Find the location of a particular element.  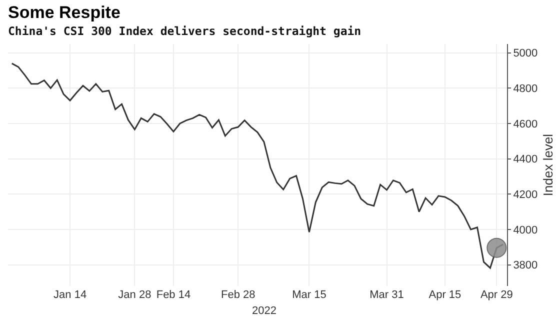

x-tick-label: Jan 28 is located at coordinates (135, 295).